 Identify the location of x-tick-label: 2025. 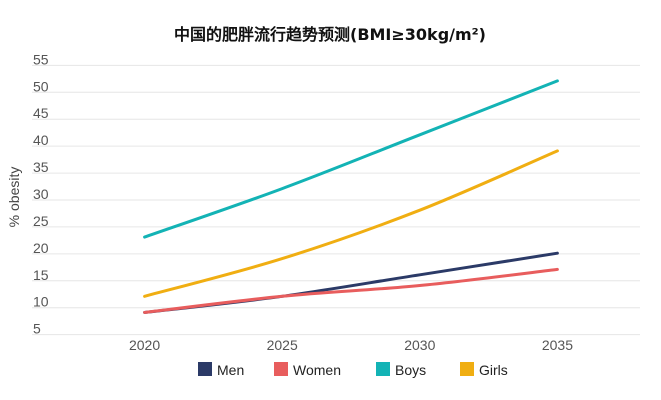
(282, 345).